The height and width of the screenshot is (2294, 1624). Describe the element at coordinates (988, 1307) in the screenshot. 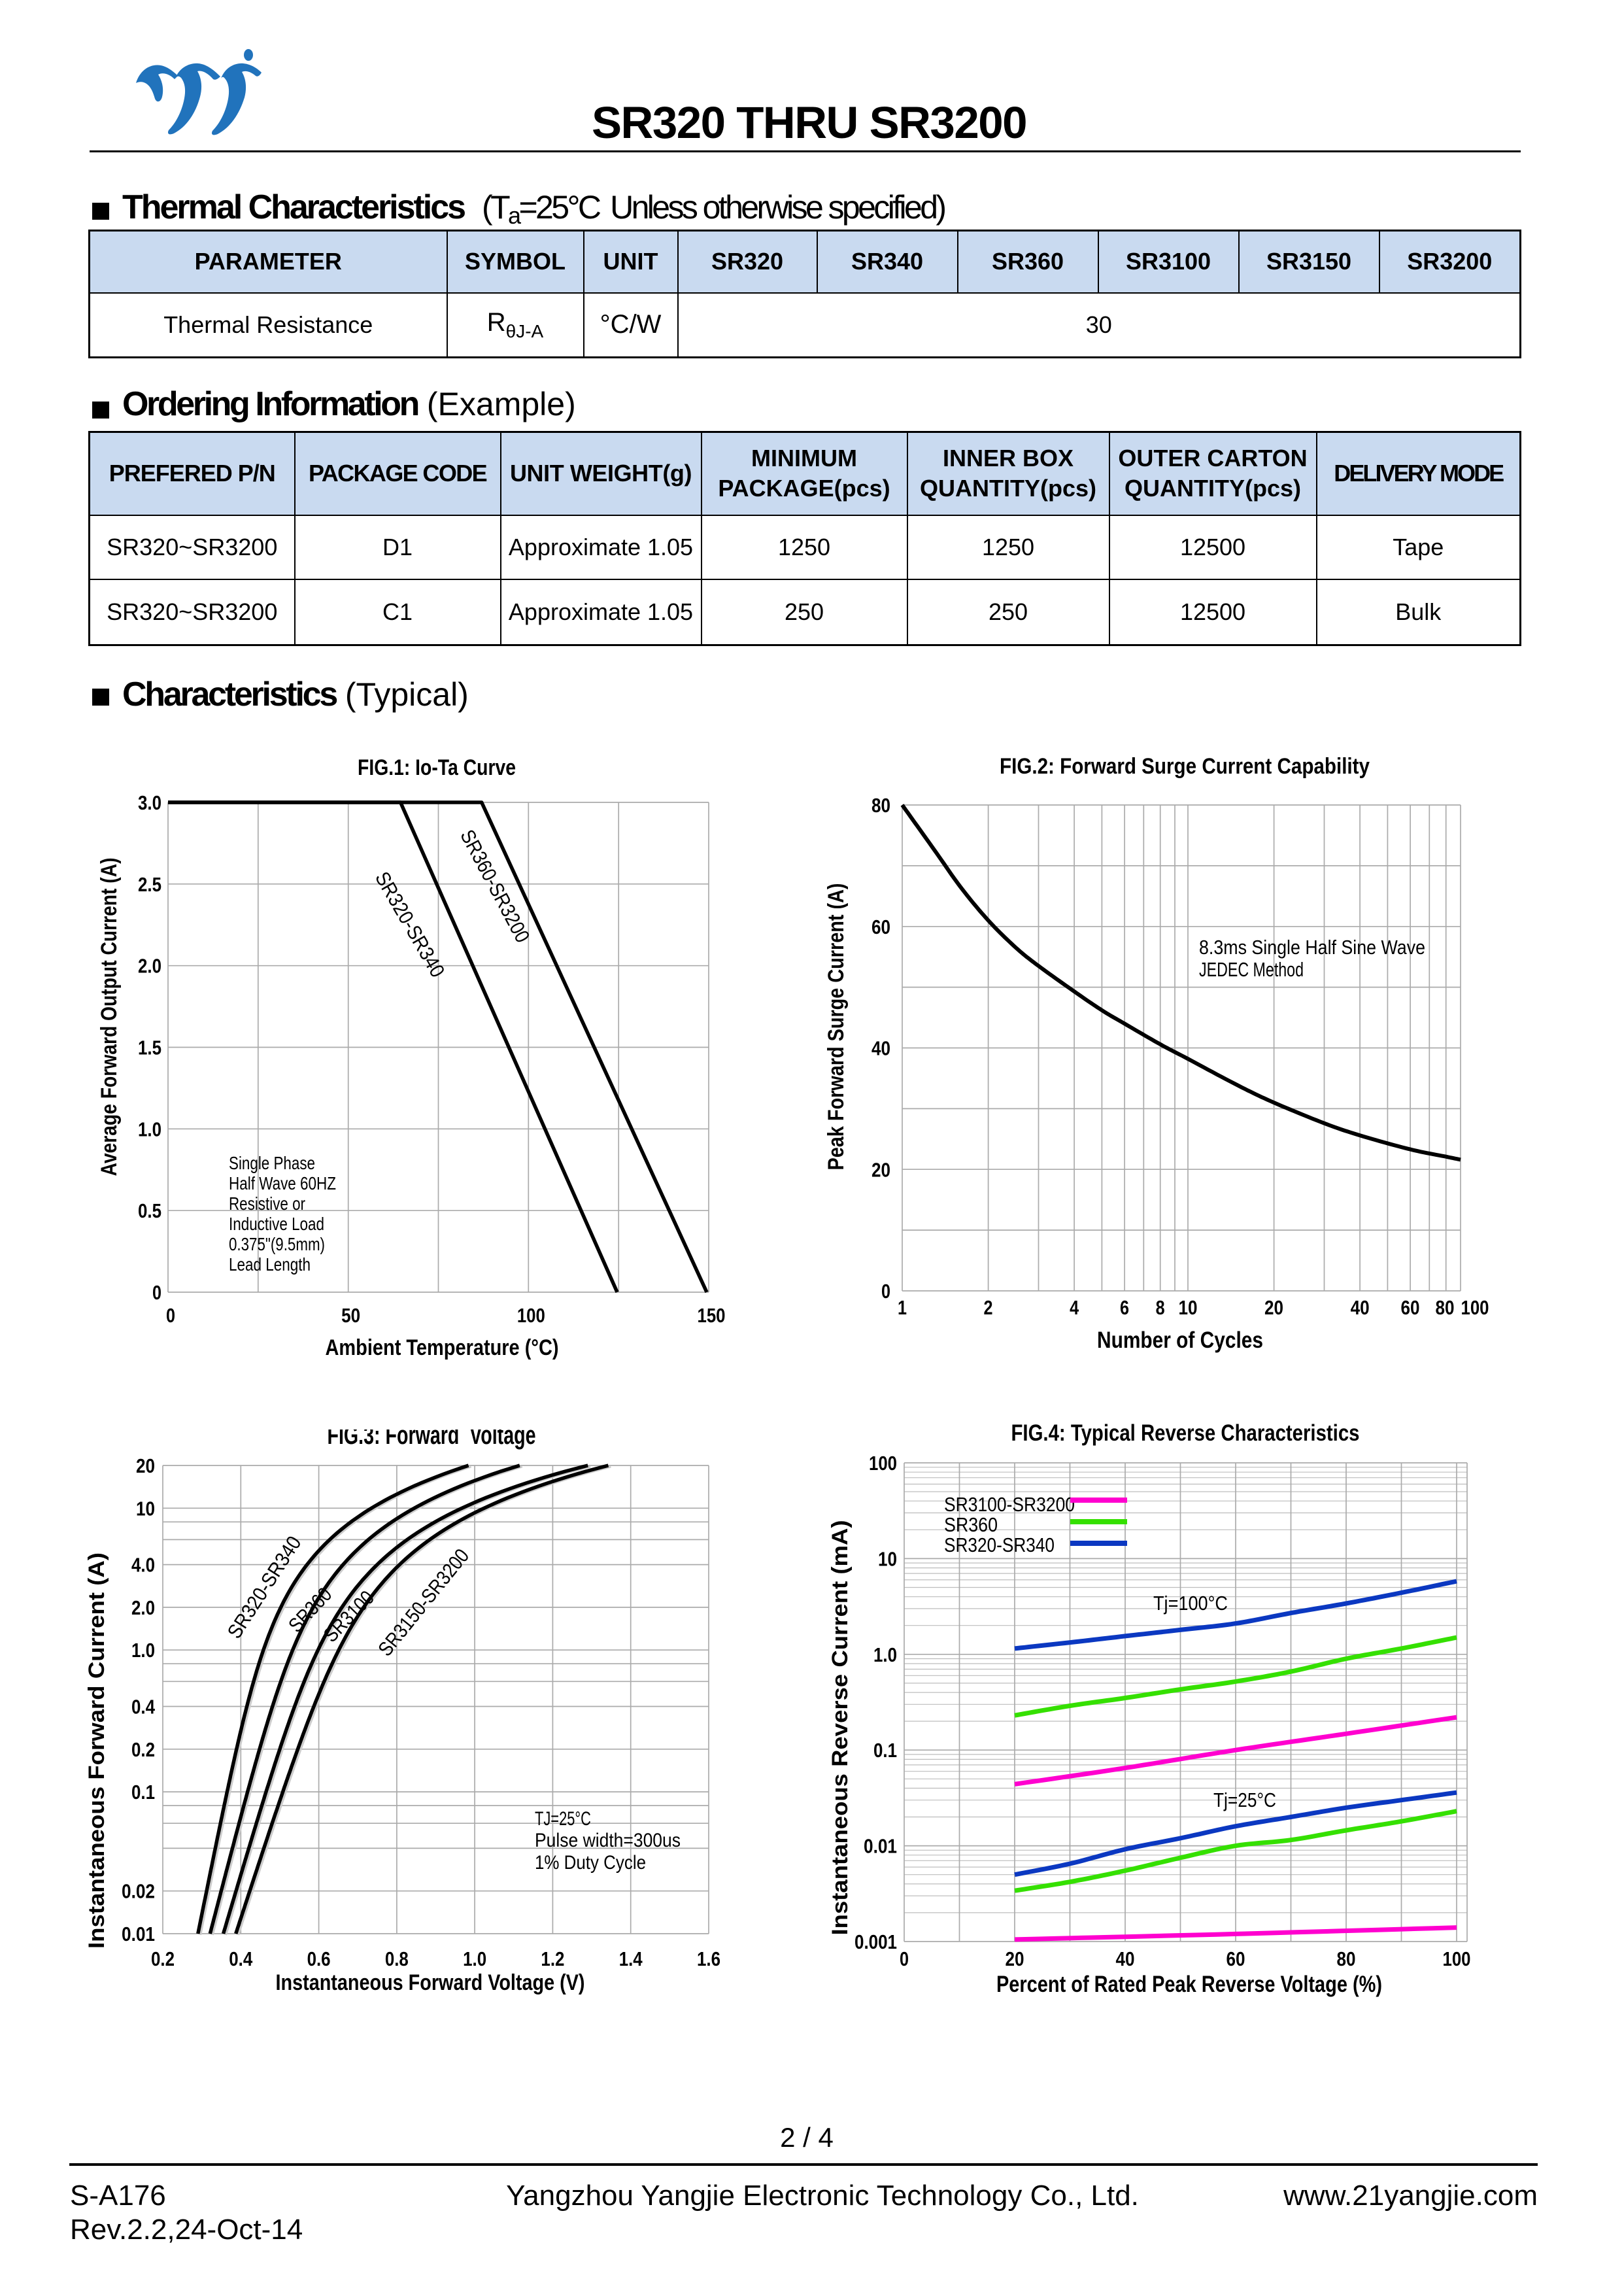

I see `svg-text: 2` at that location.